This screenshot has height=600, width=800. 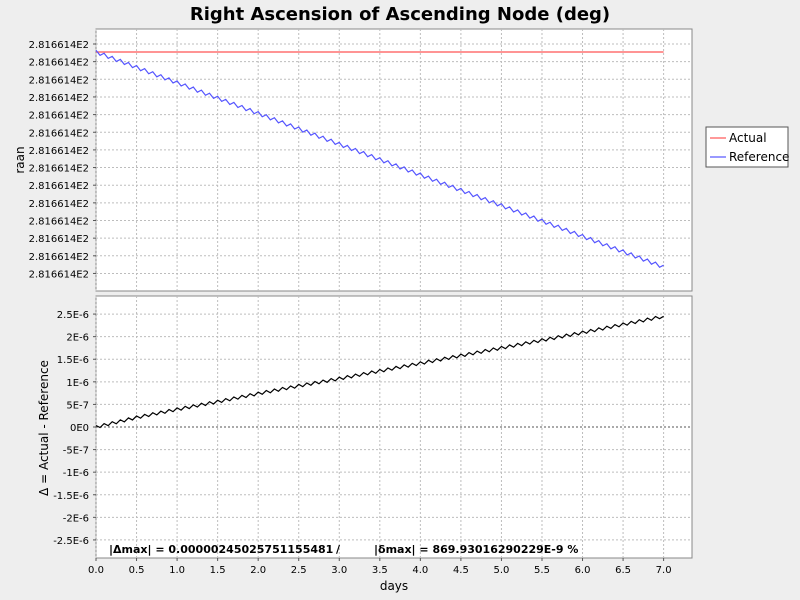 What do you see at coordinates (73, 360) in the screenshot?
I see `bottom-y-tick-label: 1.5E-6` at bounding box center [73, 360].